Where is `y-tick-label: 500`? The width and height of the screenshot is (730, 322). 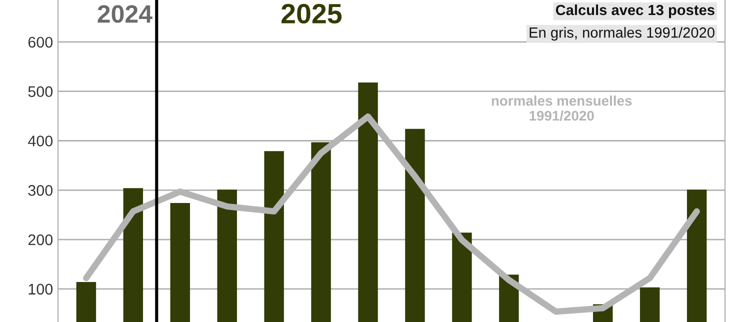
y-tick-label: 500 is located at coordinates (40, 92).